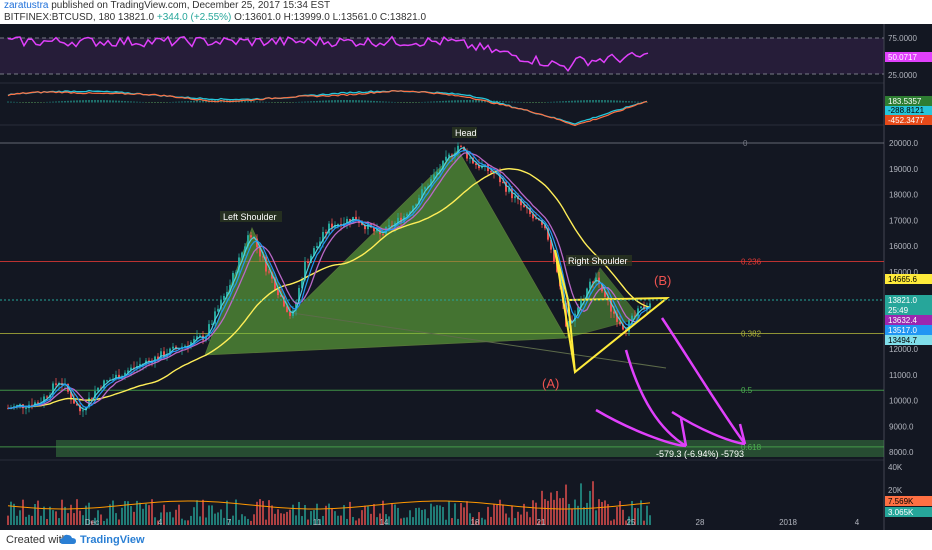 The width and height of the screenshot is (932, 550). I want to click on time-tick: 2018, so click(788, 522).